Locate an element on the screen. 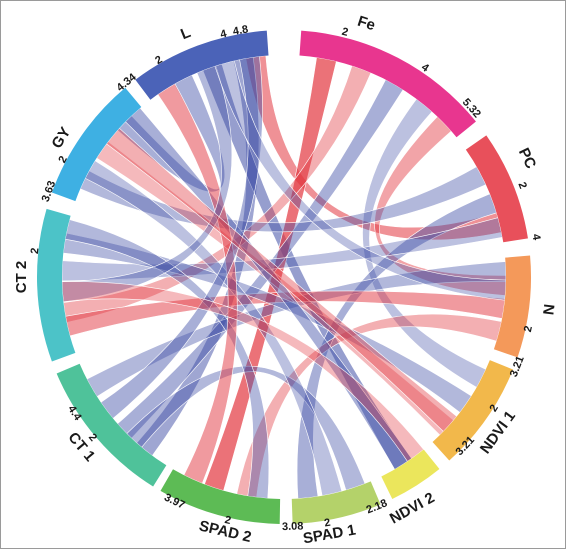  tick-label-n-0: 2 is located at coordinates (528, 329).